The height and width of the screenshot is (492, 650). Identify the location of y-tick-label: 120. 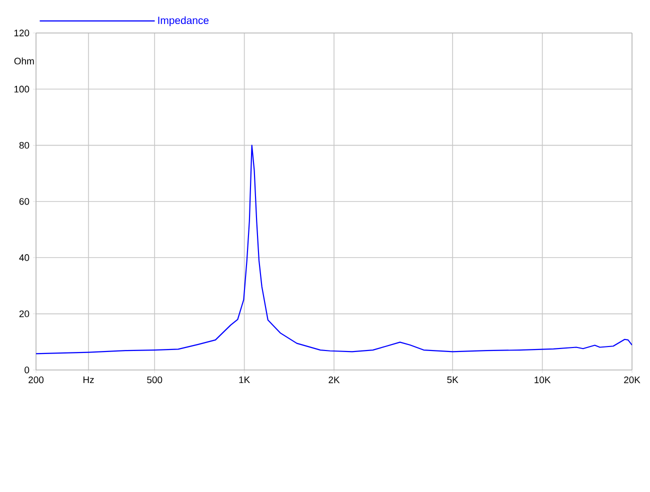
(22, 33).